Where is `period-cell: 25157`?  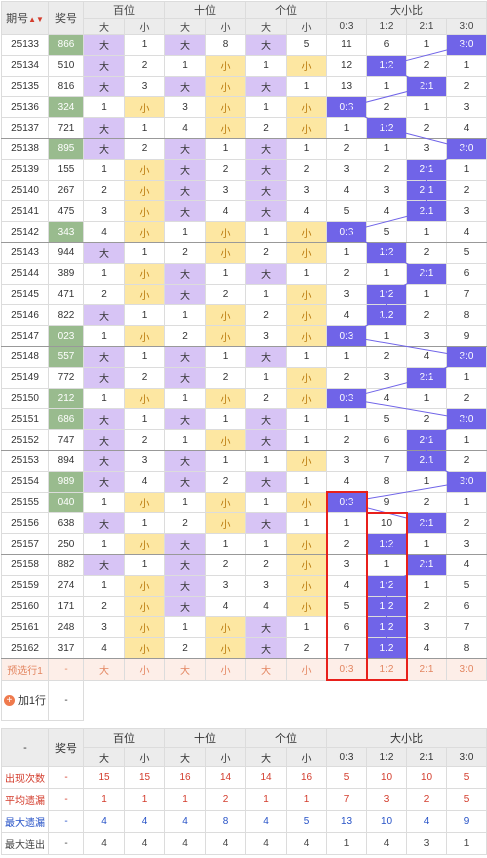
period-cell: 25157 is located at coordinates (25, 544).